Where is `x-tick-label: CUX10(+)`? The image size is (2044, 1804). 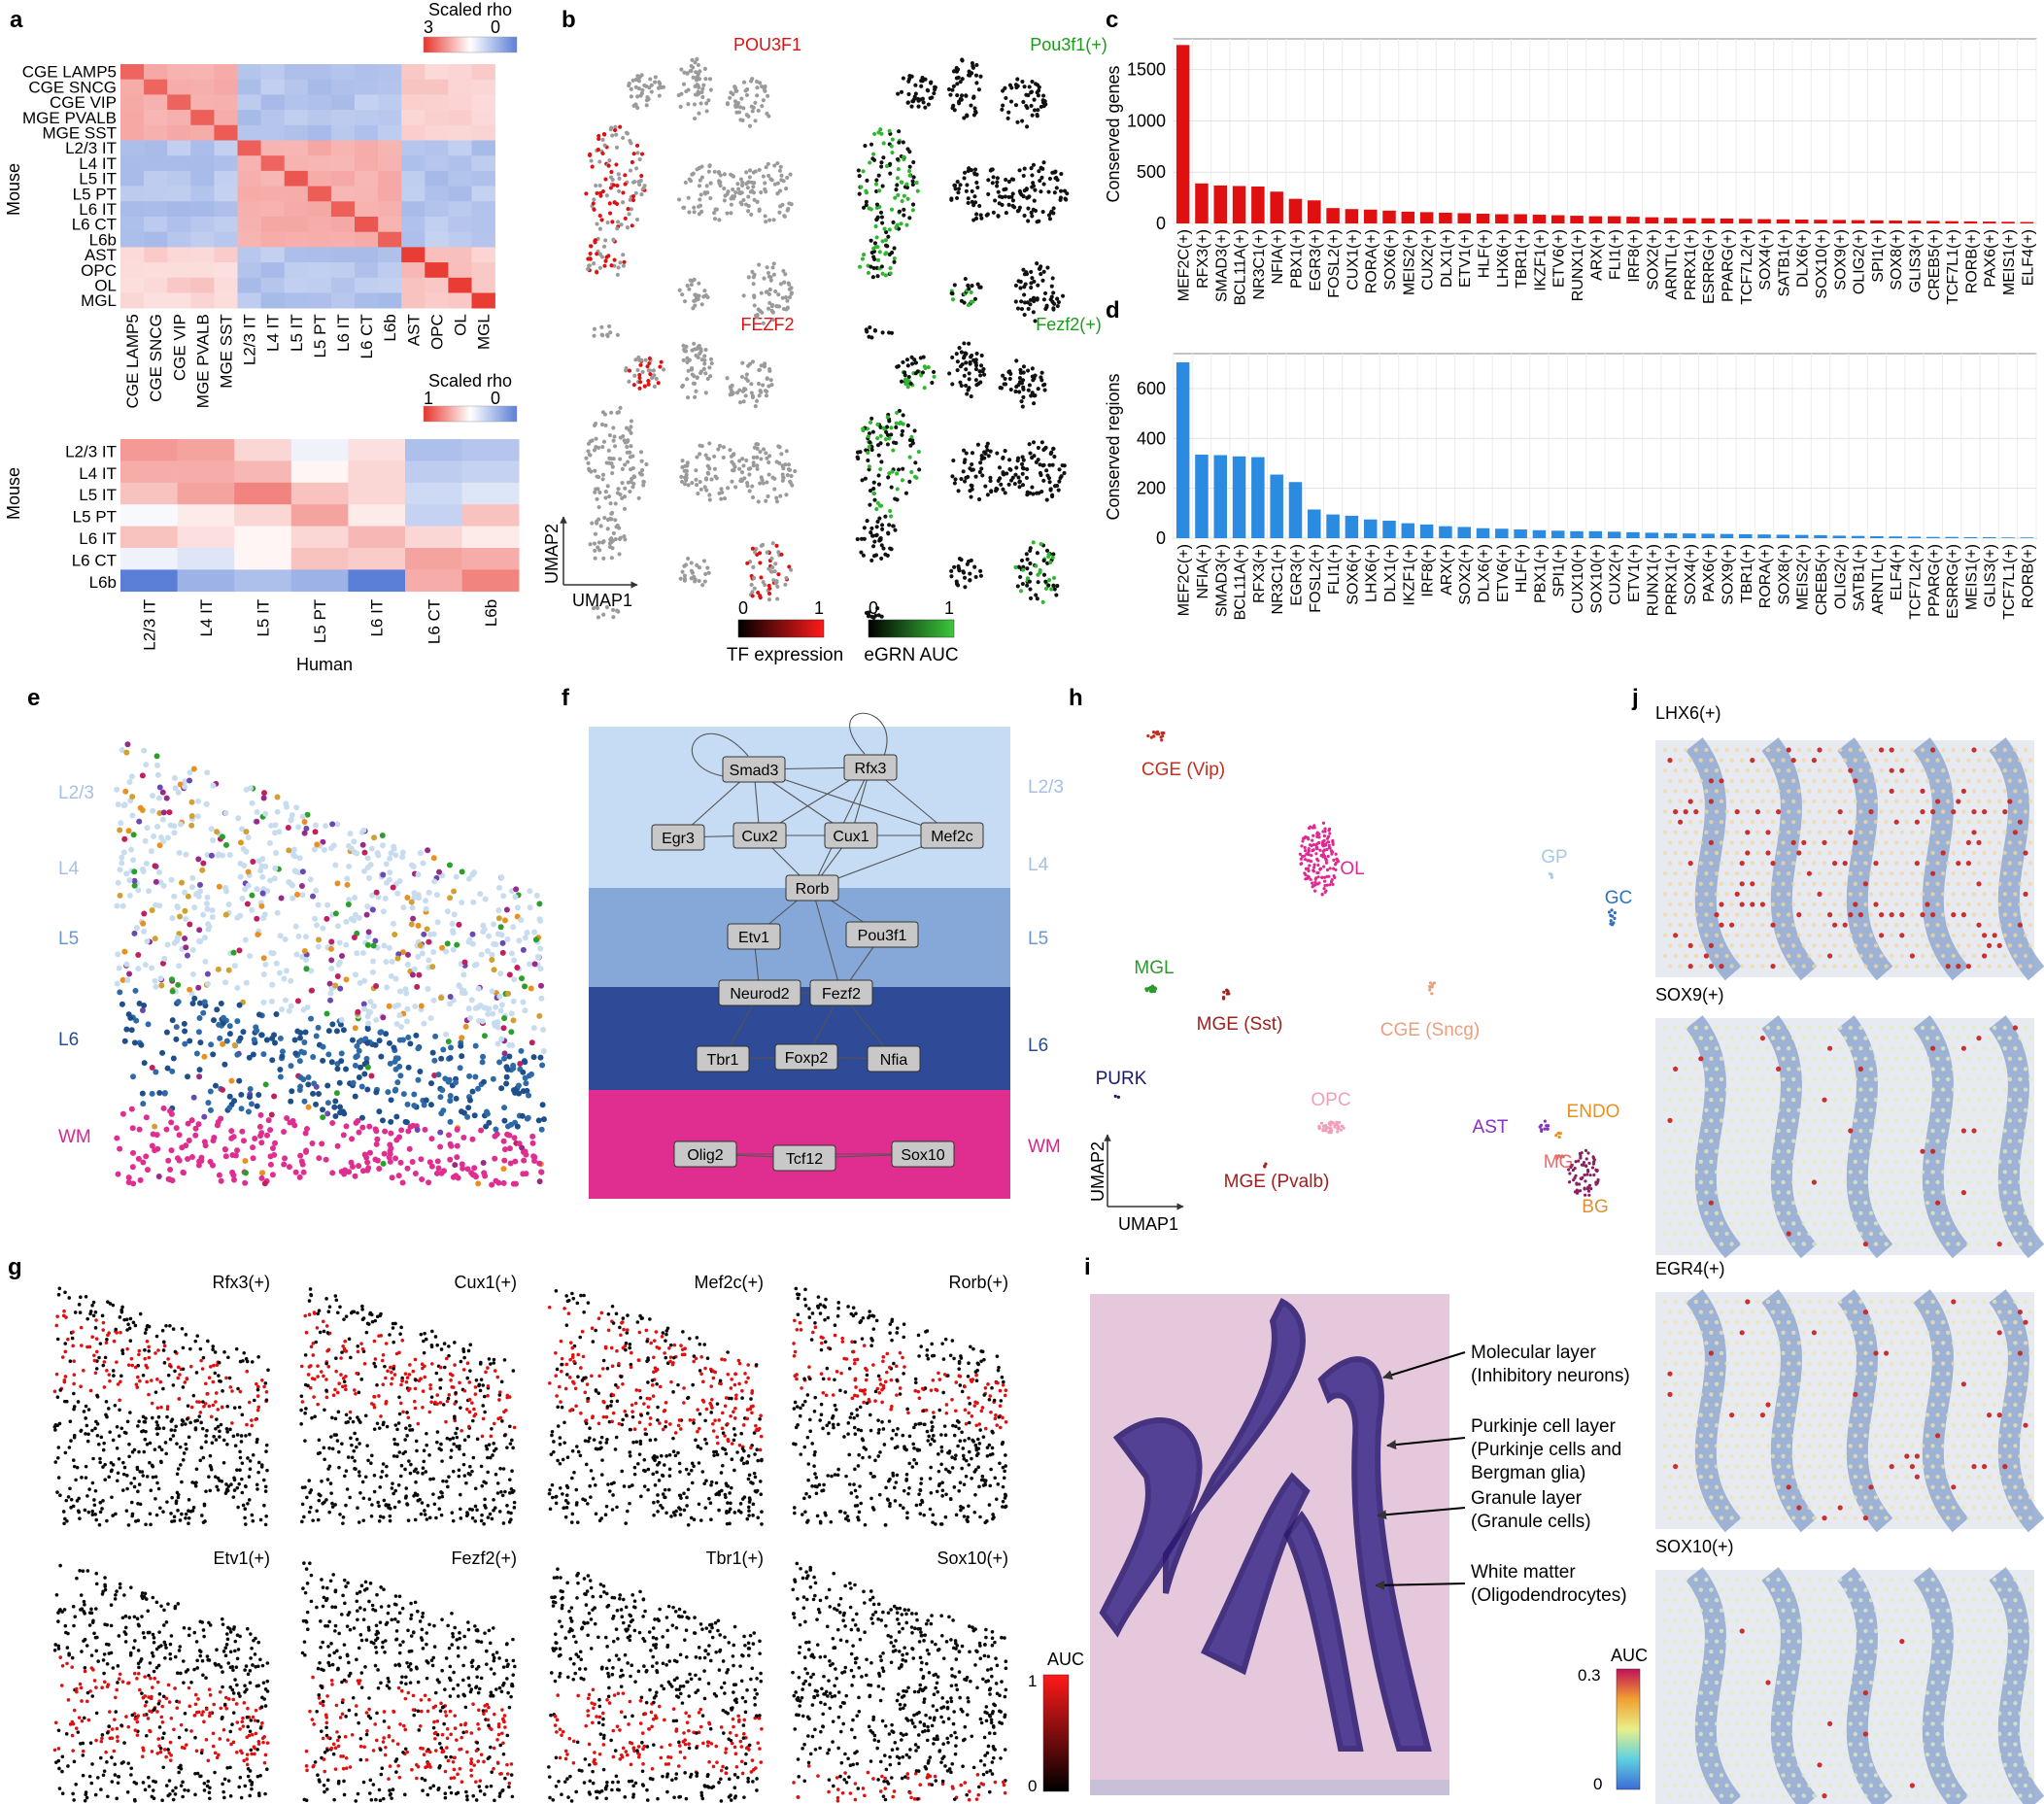
x-tick-label: CUX10(+) is located at coordinates (1578, 579).